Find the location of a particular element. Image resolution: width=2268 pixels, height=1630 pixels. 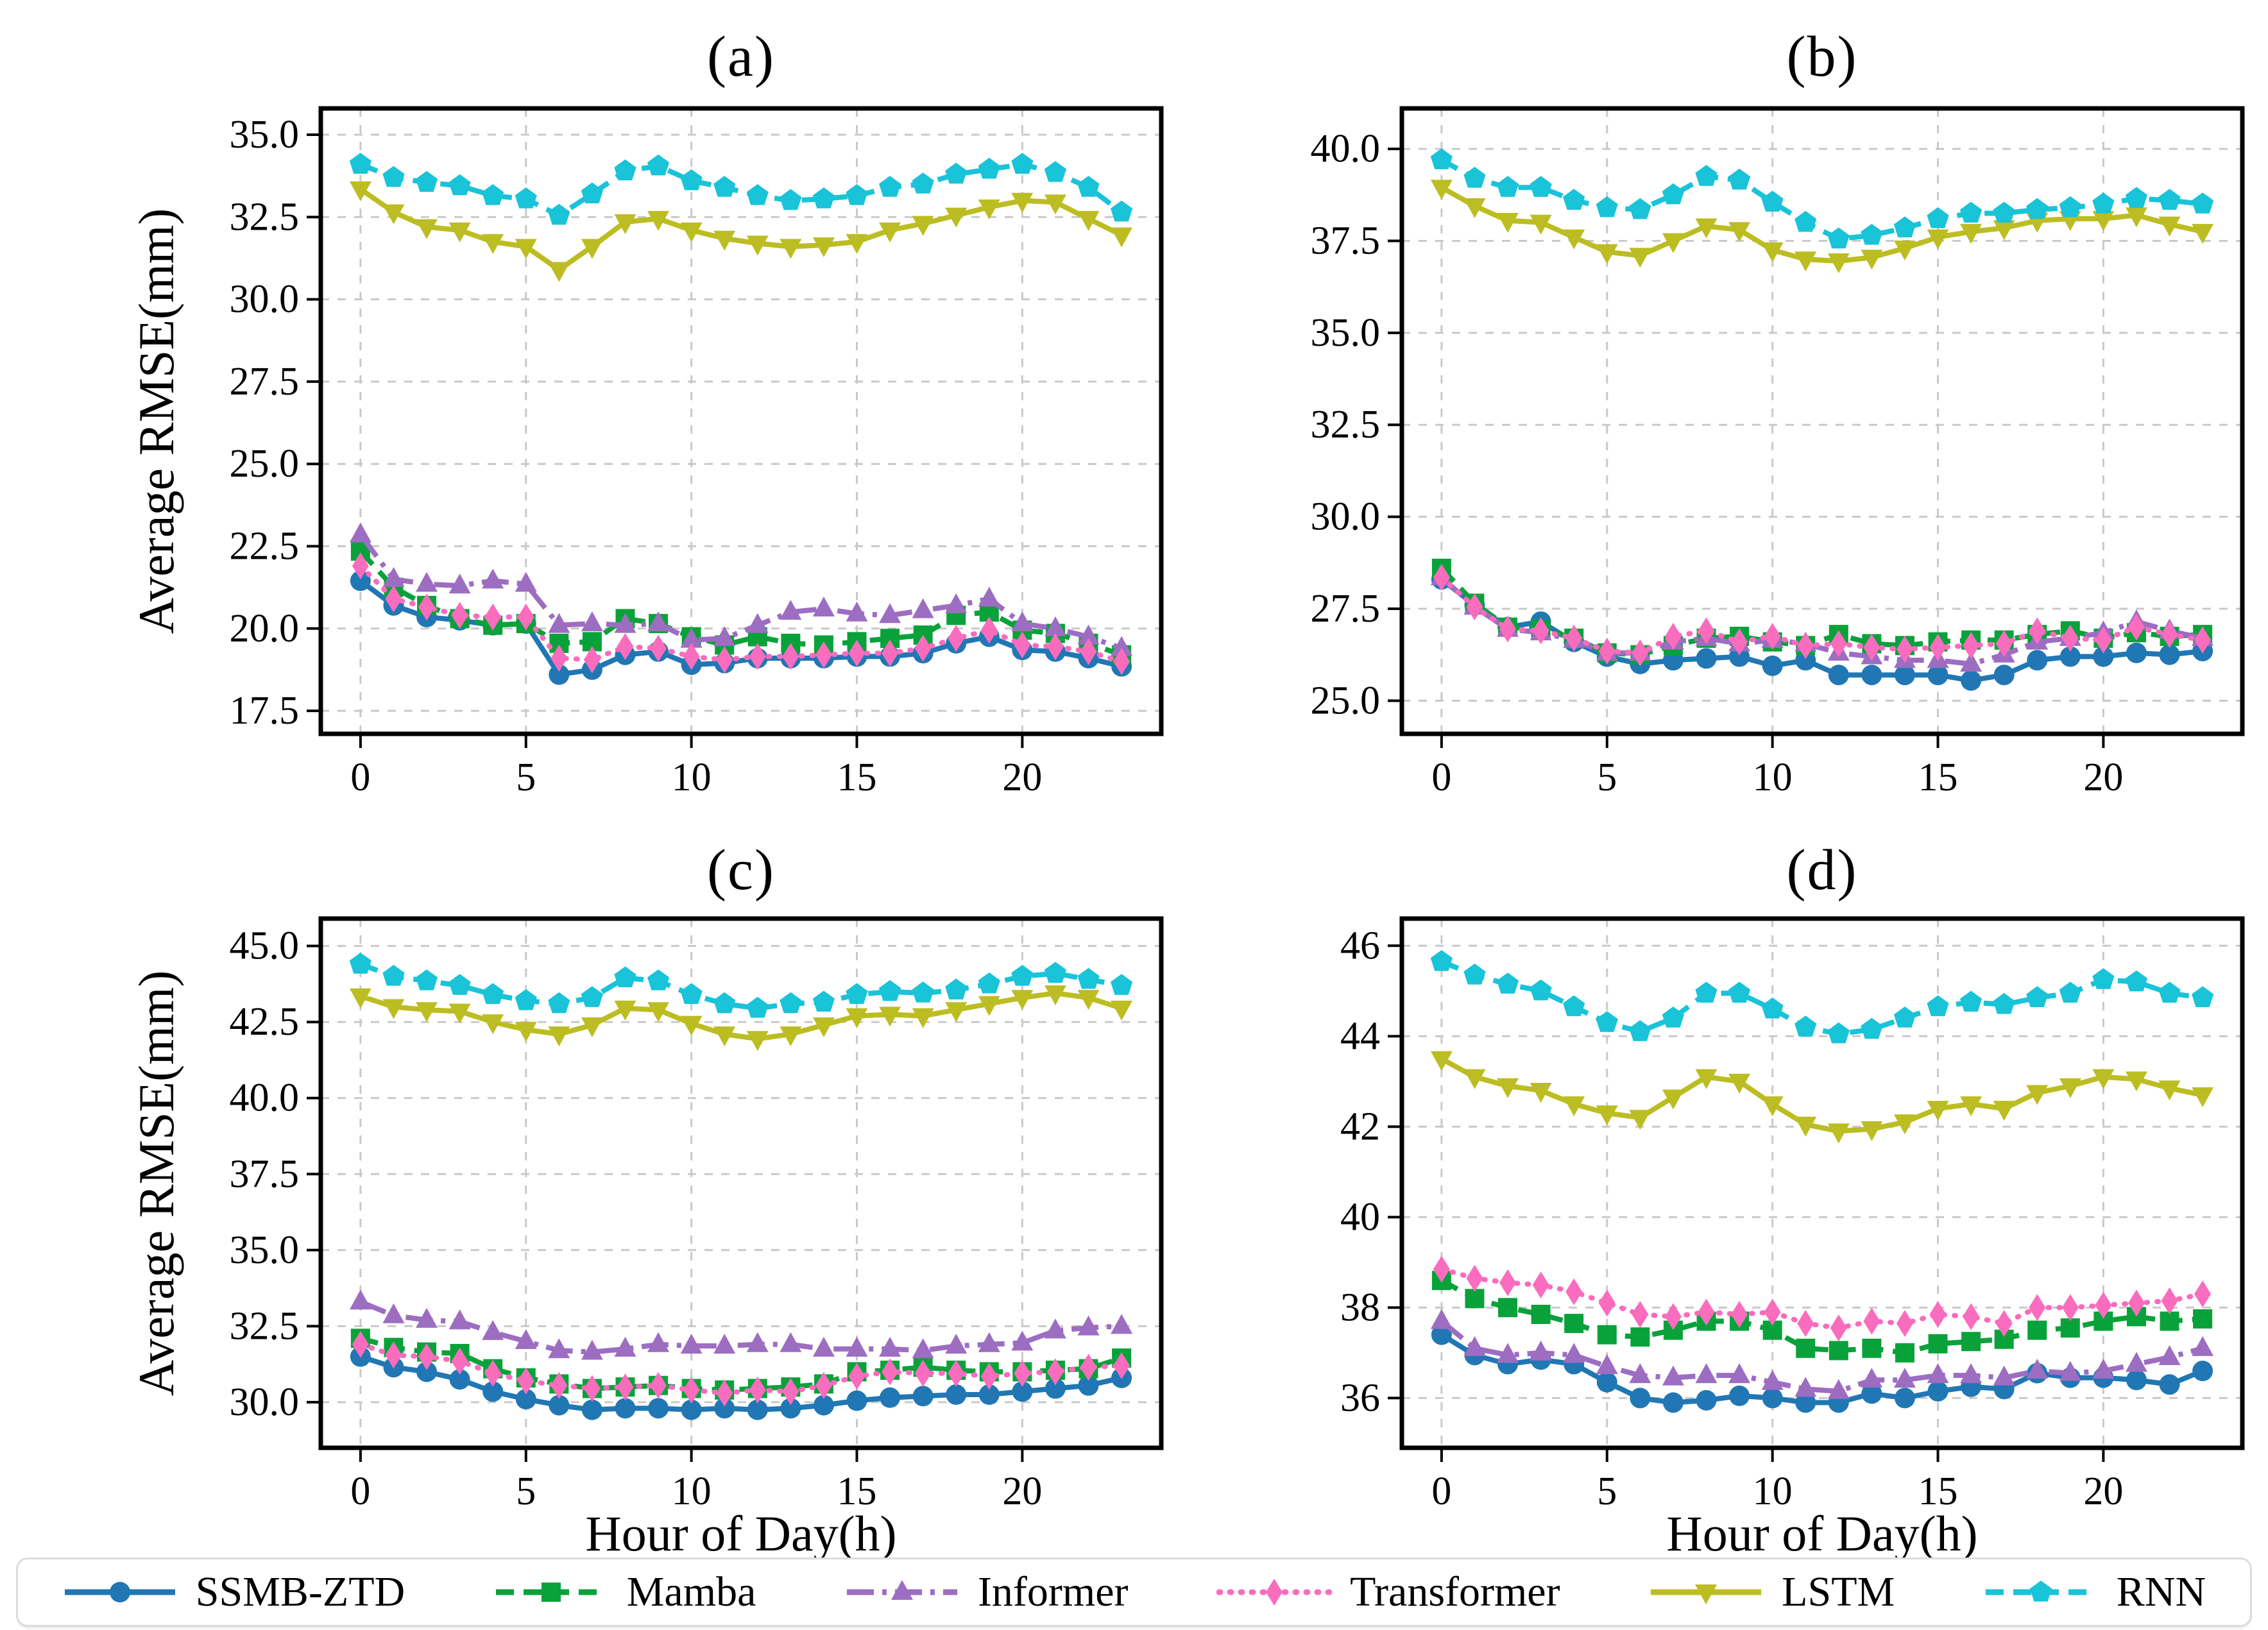

svg-text: 17.5 is located at coordinates (265, 711).